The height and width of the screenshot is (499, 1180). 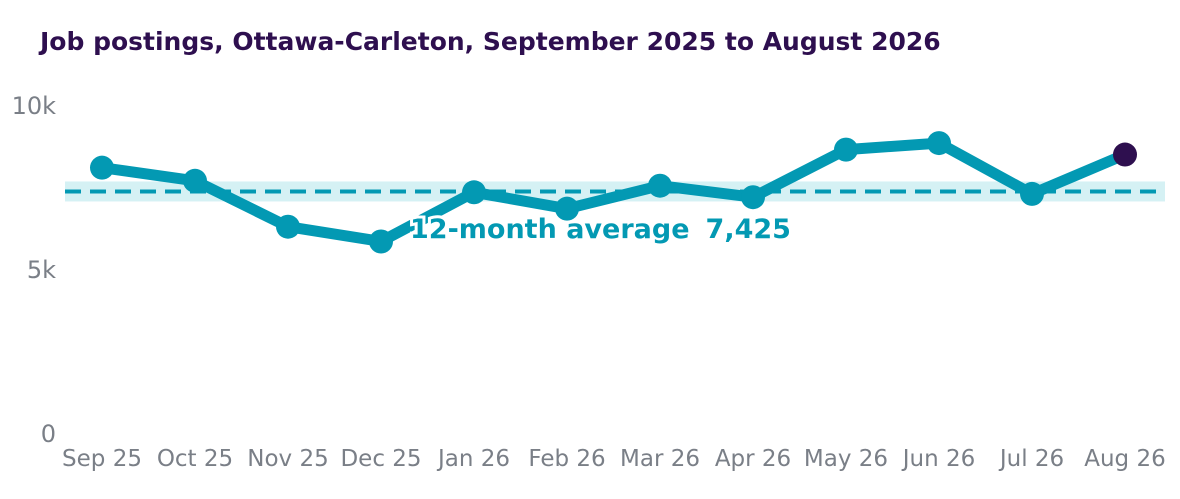 I want to click on y-tick-label: 5k, so click(x=41, y=270).